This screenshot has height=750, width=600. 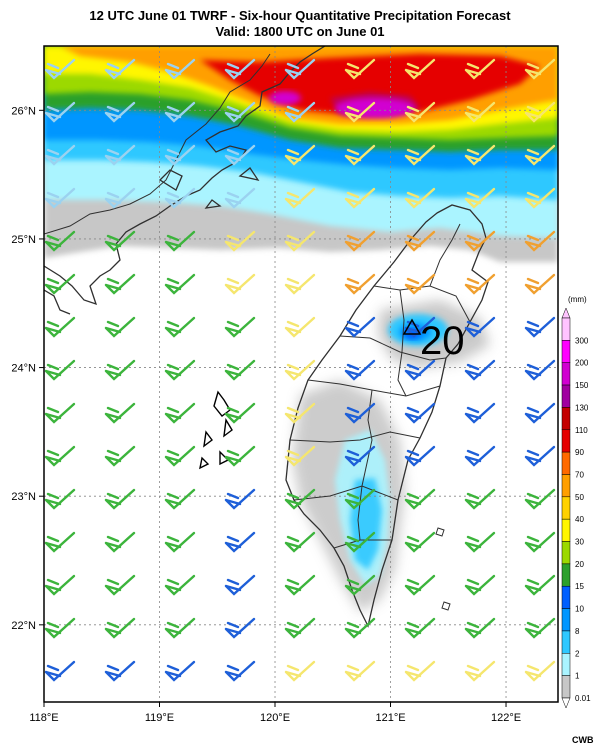 What do you see at coordinates (577, 631) in the screenshot?
I see `legend-label: 8` at bounding box center [577, 631].